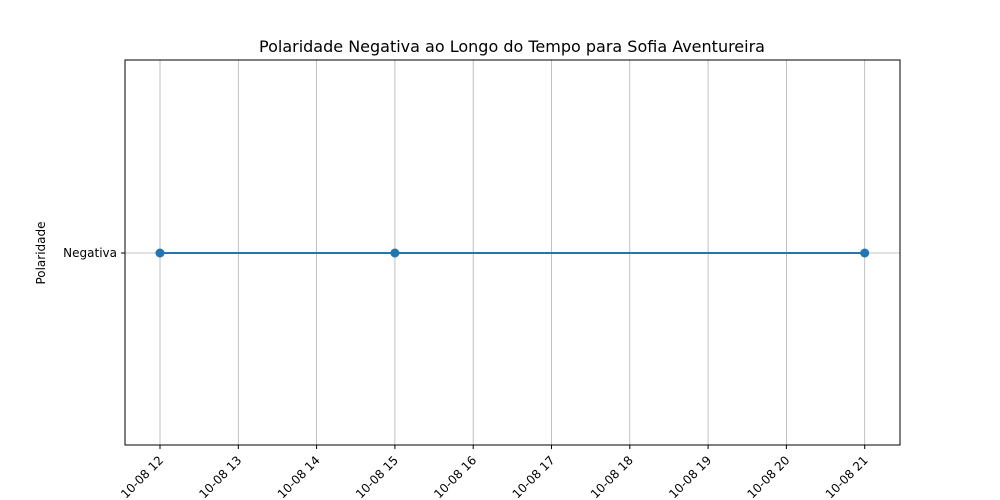 This screenshot has width=1000, height=500. Describe the element at coordinates (455, 476) in the screenshot. I see `x-tick-label: 10-08 16` at that location.